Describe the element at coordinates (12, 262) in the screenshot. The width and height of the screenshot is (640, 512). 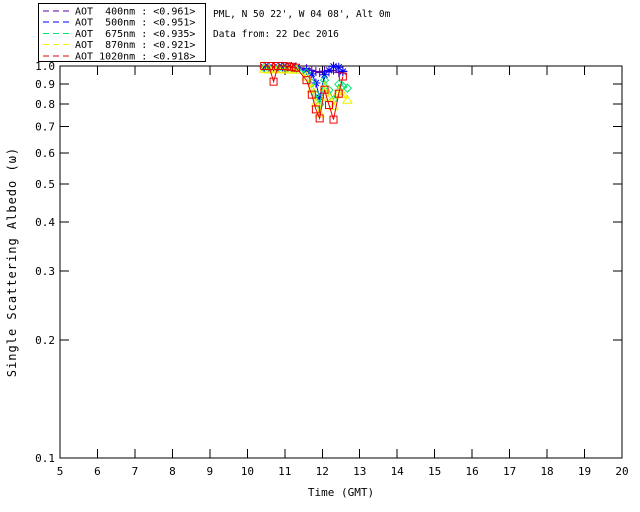
I see `y-axis-label: Single Scattering Albedo (ω)` at that location.